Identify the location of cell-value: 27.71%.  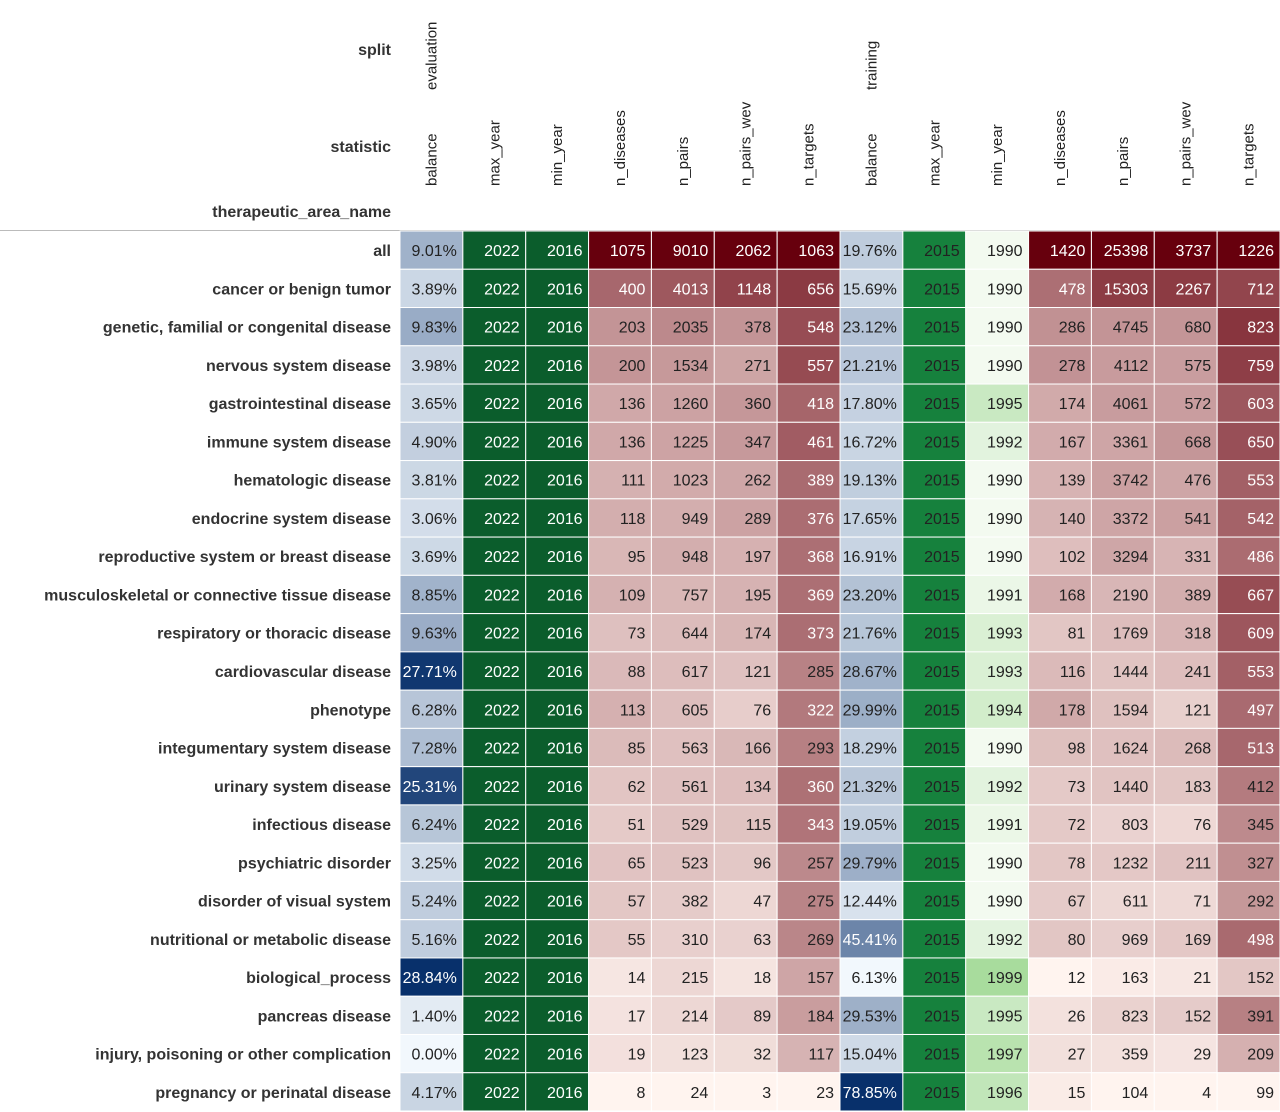
(430, 672).